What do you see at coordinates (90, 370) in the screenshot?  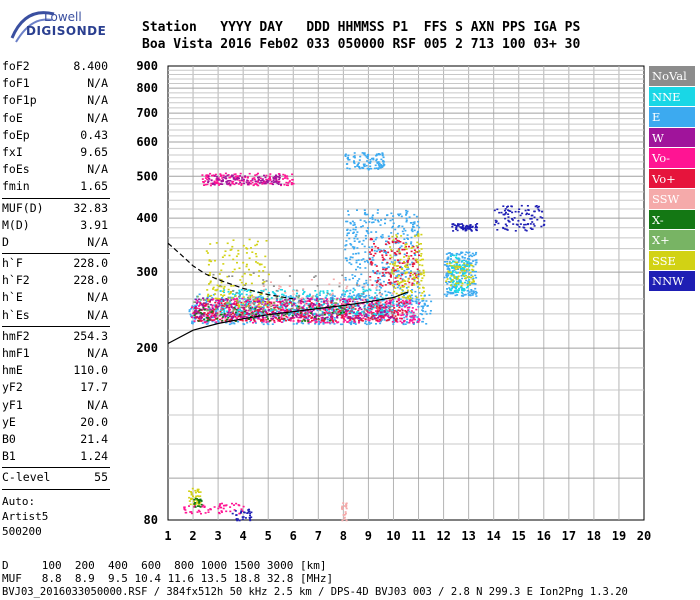 I see `param-value: 110.0` at bounding box center [90, 370].